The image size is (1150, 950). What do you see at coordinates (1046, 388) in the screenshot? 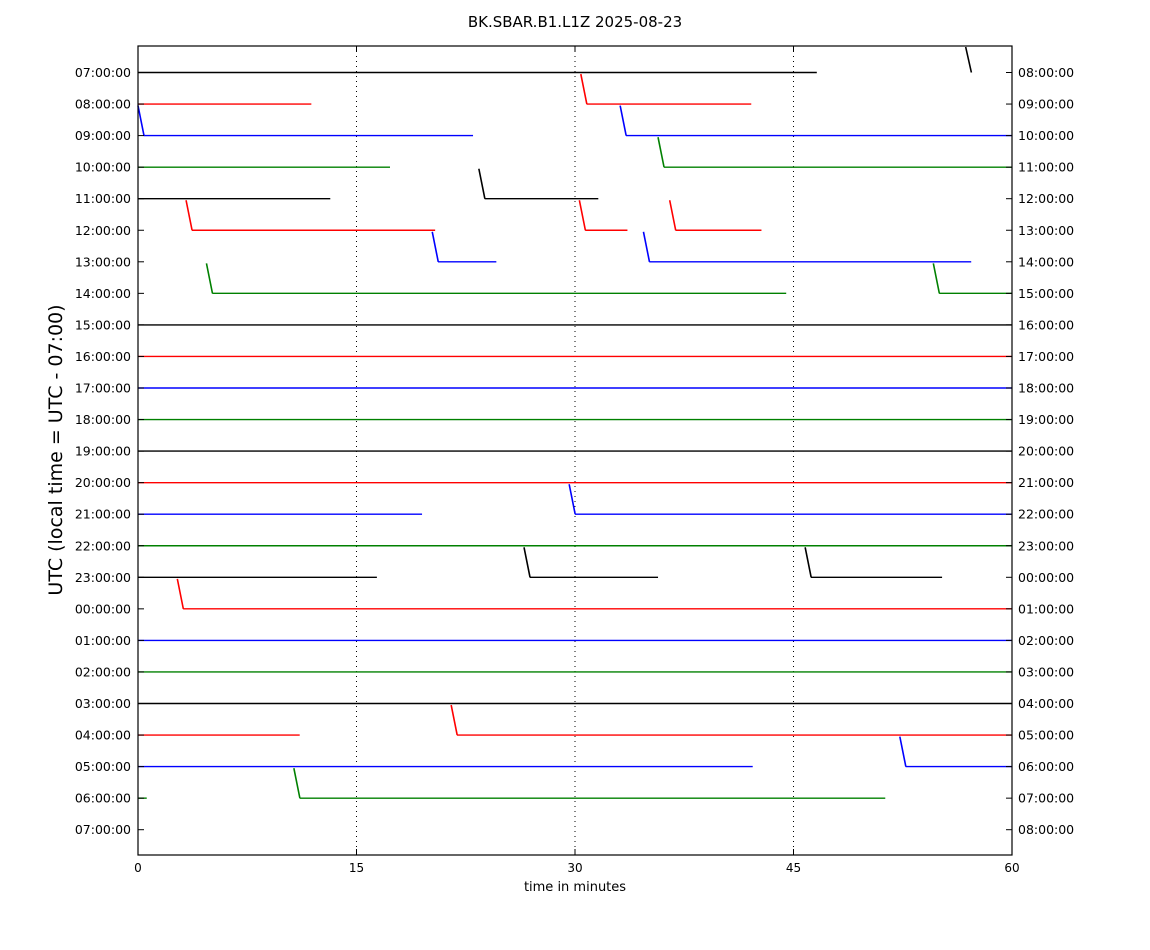
I see `y-tick-label-right: 18:00:00` at bounding box center [1046, 388].